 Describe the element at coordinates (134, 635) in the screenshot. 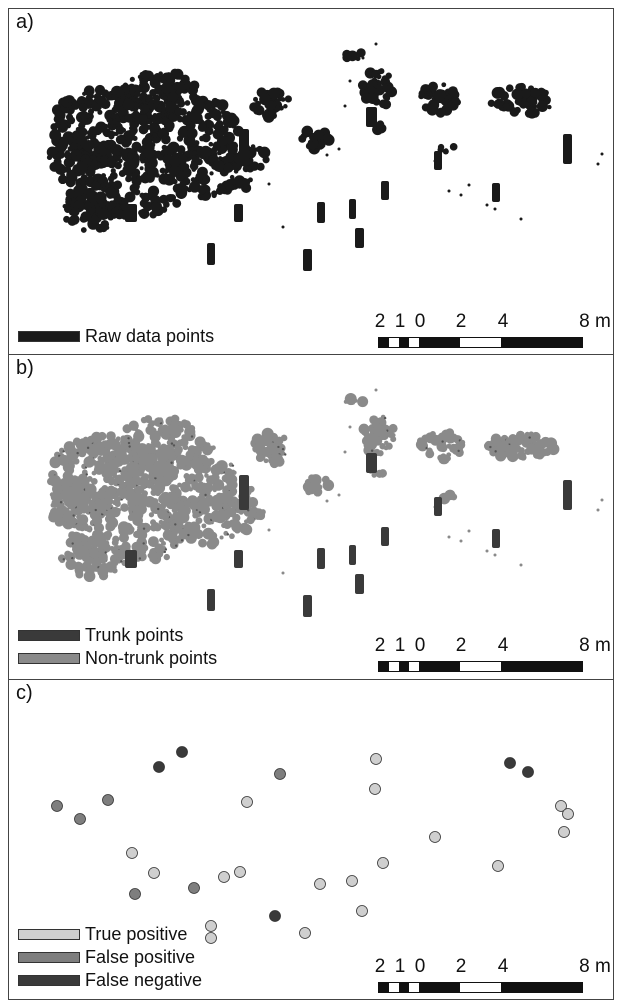

I see `legend-label: Trunk points` at that location.